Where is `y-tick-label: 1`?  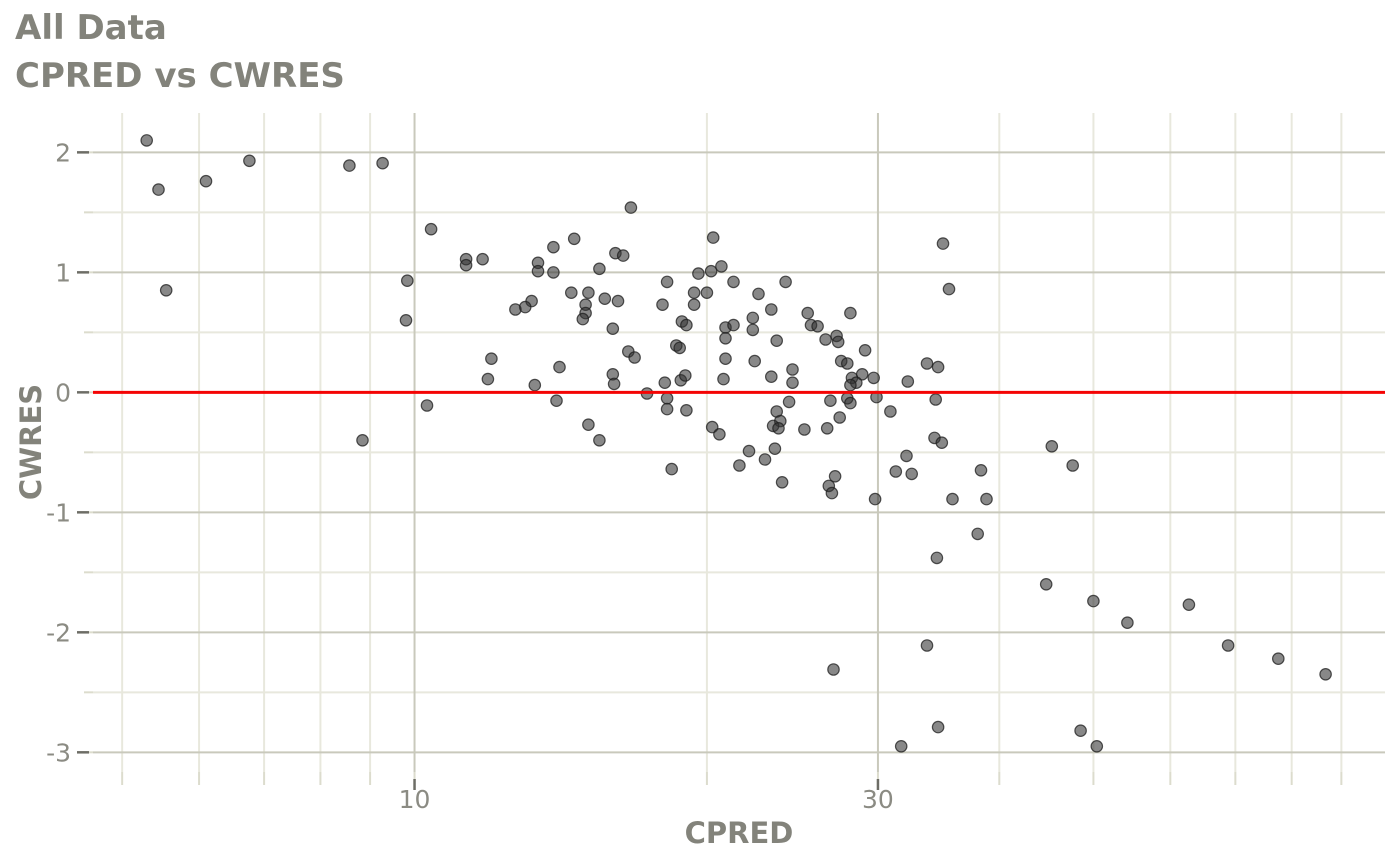
y-tick-label: 1 is located at coordinates (63, 272).